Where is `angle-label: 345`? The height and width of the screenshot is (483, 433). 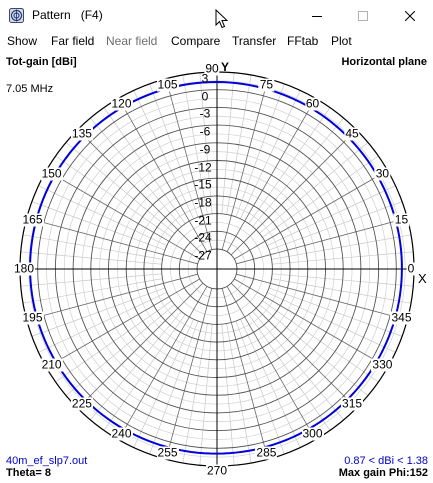 angle-label: 345 is located at coordinates (401, 317).